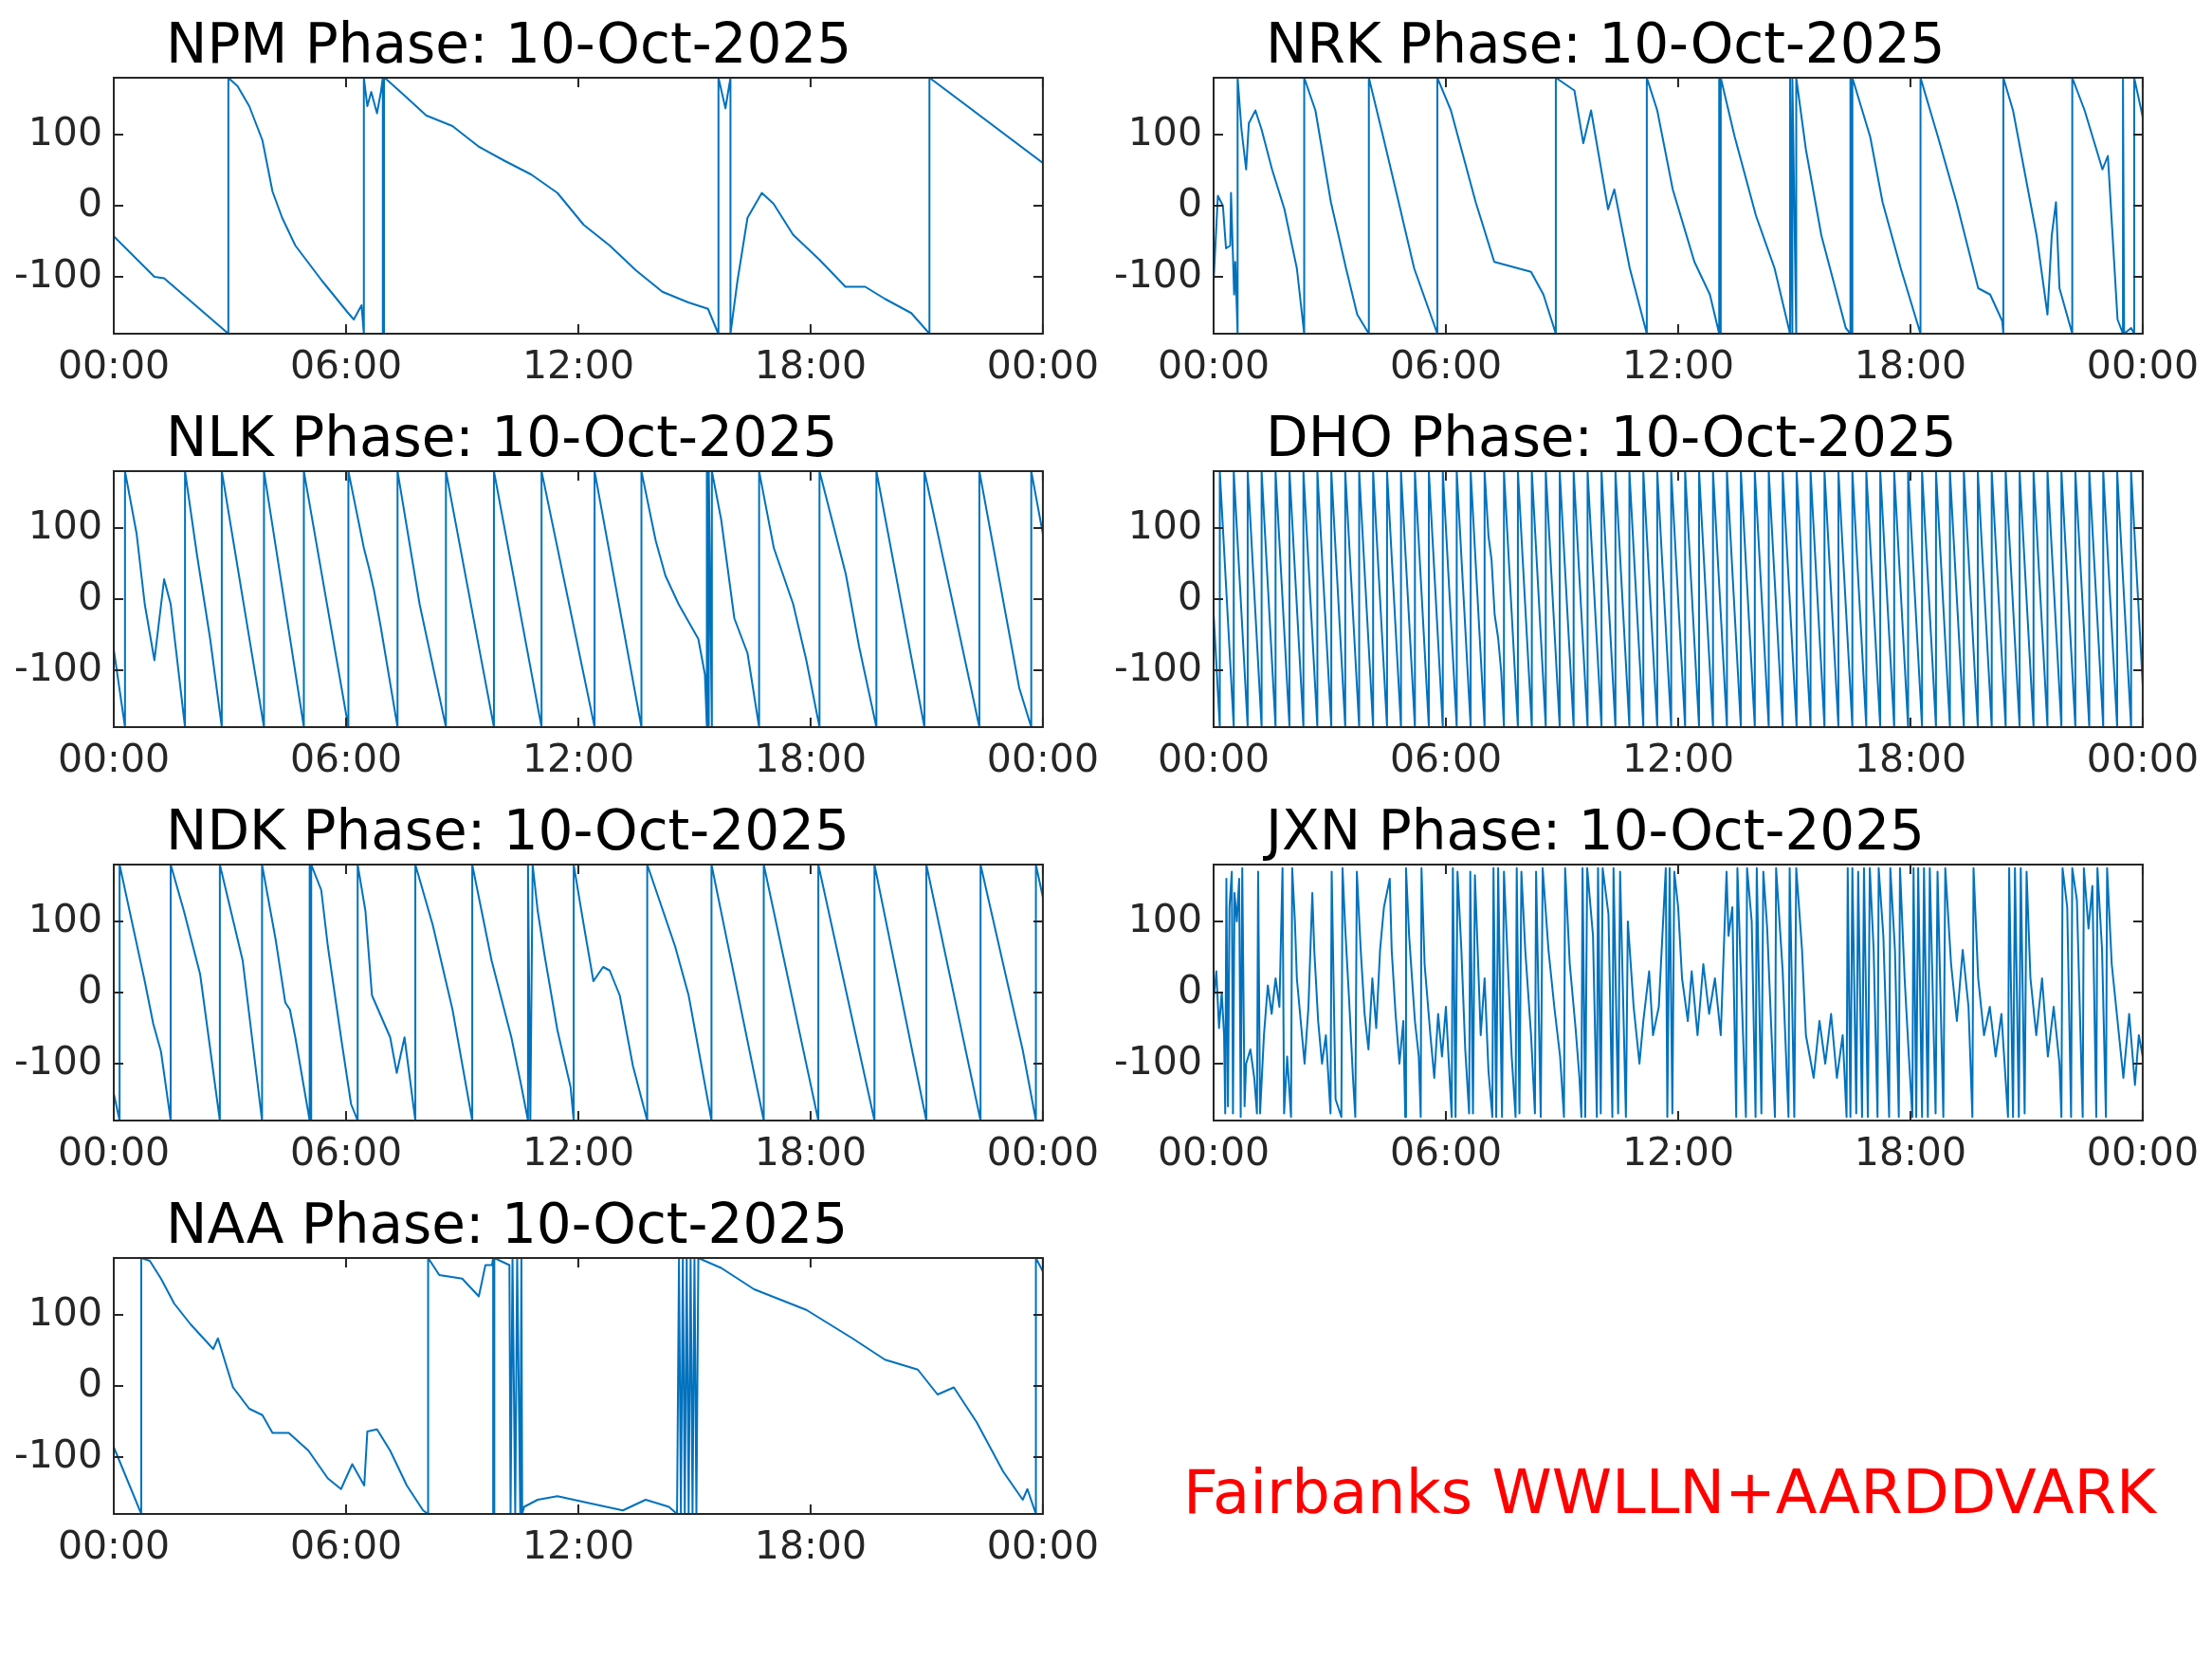  What do you see at coordinates (507, 1224) in the screenshot?
I see `chart-title: NAA Phase: 10-Oct-2025` at bounding box center [507, 1224].